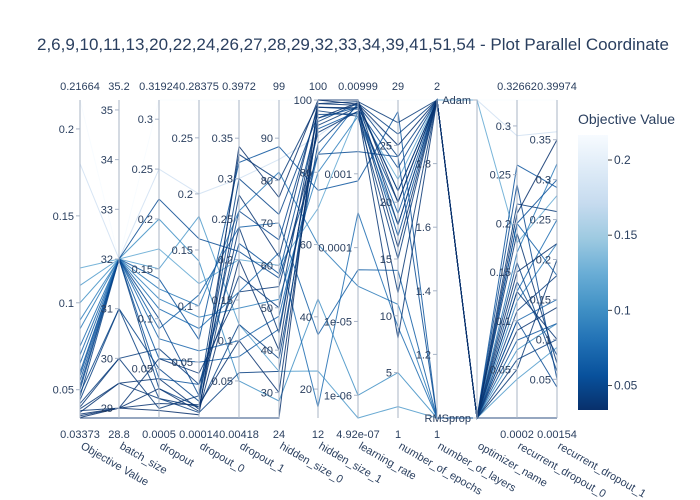 This screenshot has height=500, width=700. Describe the element at coordinates (199, 435) in the screenshot. I see `axis-min-label: 0.00014` at that location.